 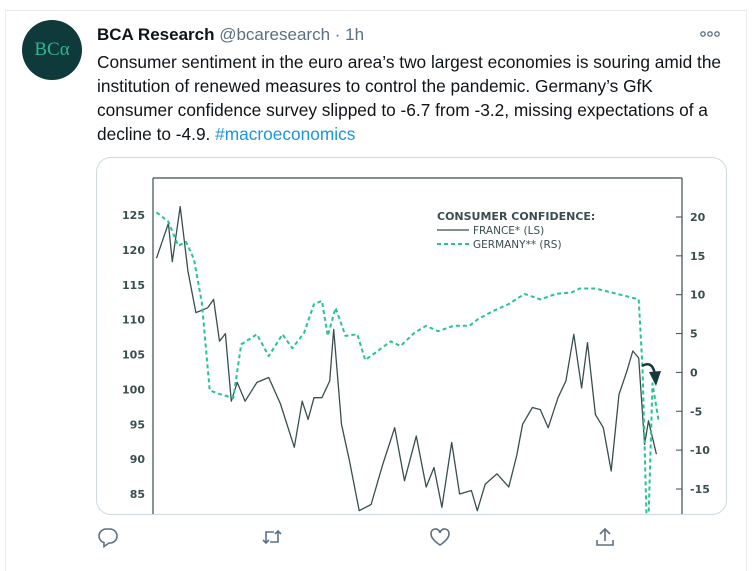 I want to click on right-tick-label: 15, so click(x=697, y=256).